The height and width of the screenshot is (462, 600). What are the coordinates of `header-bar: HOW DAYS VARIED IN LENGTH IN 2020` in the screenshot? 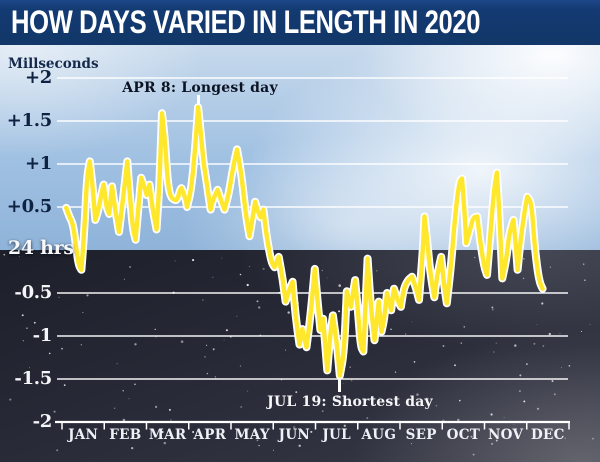 It's located at (300, 22).